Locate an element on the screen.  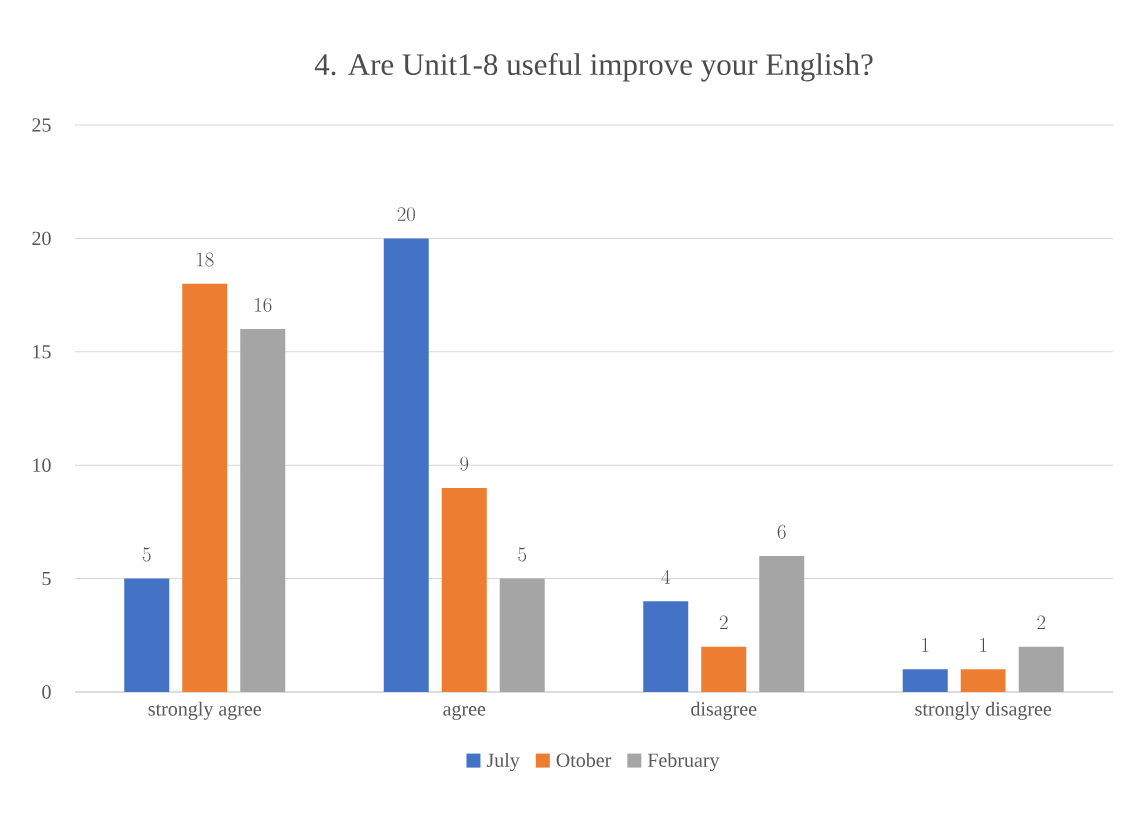
data-label: 6 is located at coordinates (781, 531).